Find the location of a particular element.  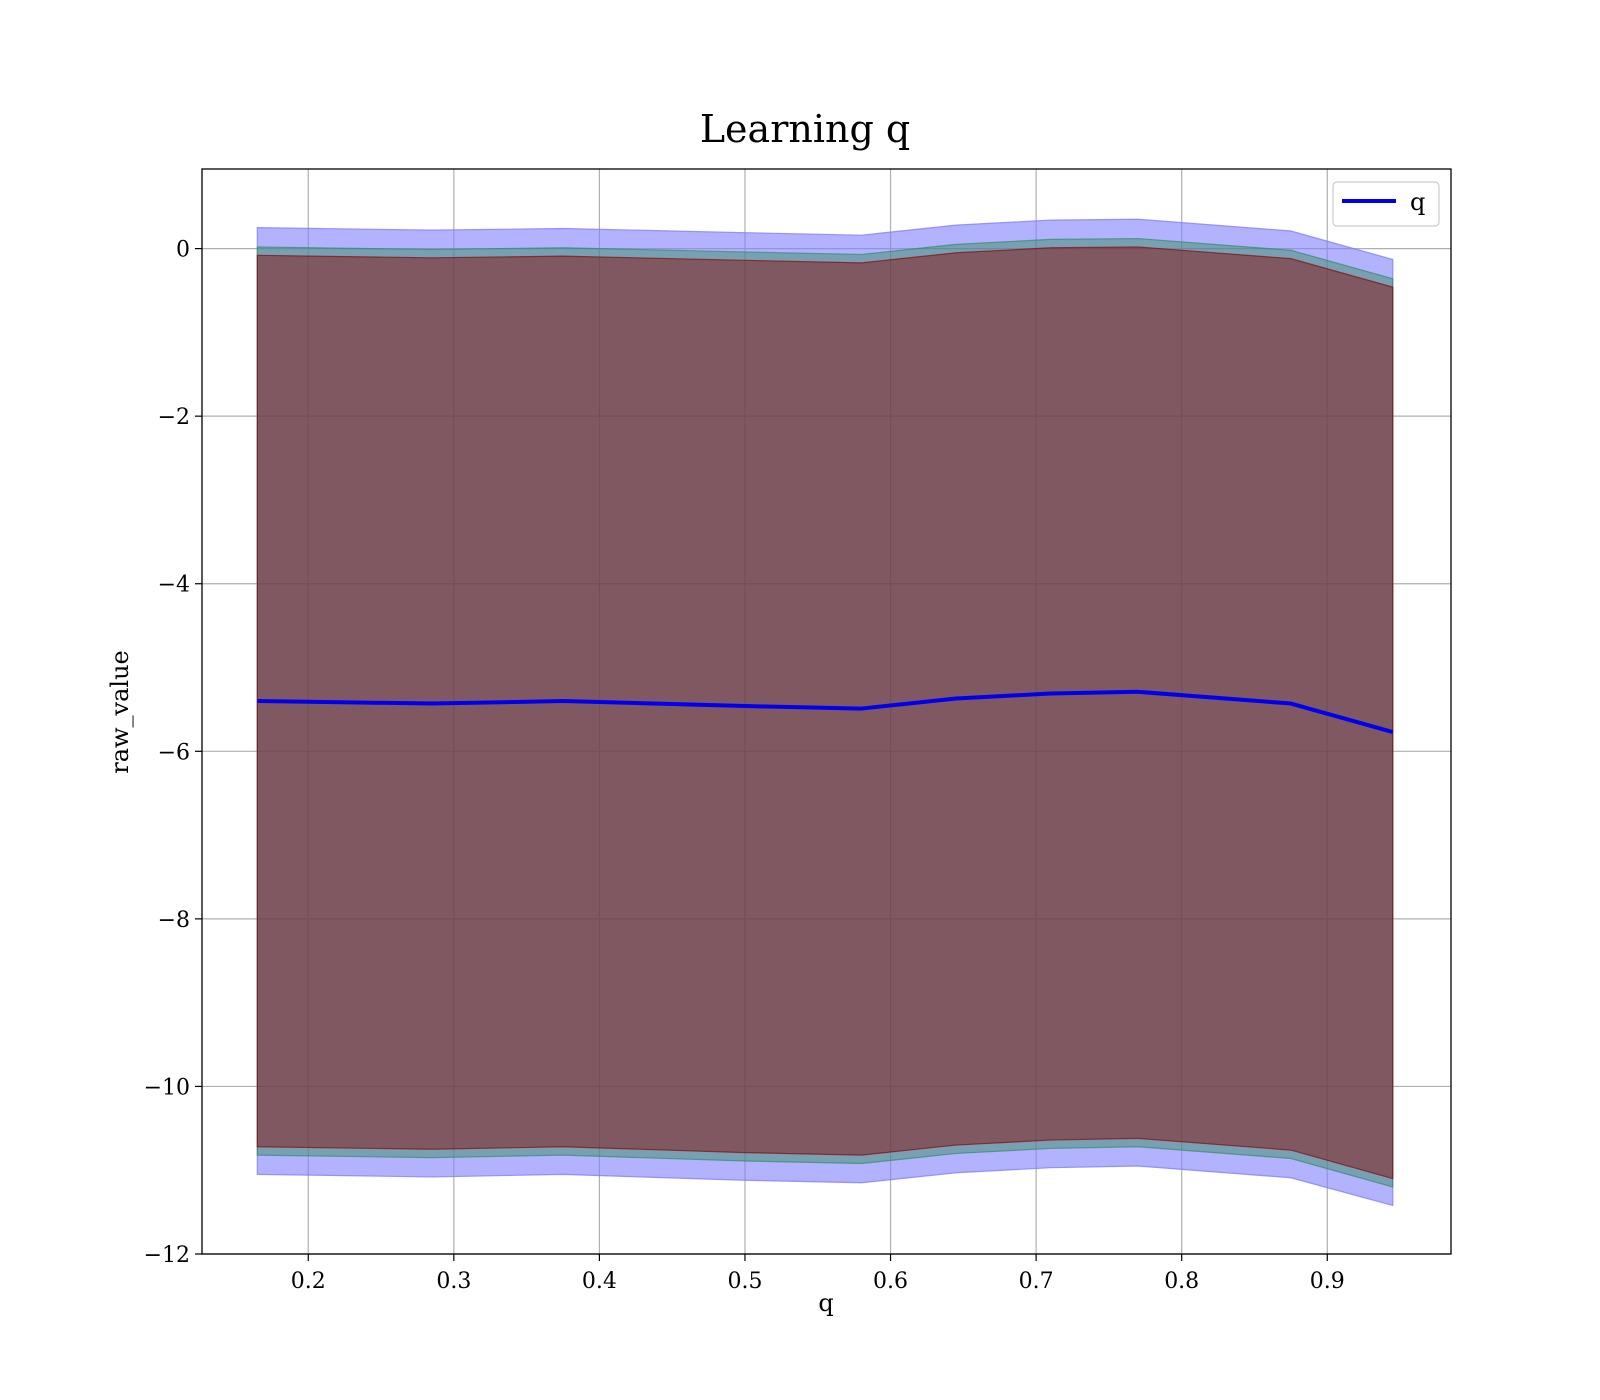

x-tick-label: 0.6 is located at coordinates (890, 1281).